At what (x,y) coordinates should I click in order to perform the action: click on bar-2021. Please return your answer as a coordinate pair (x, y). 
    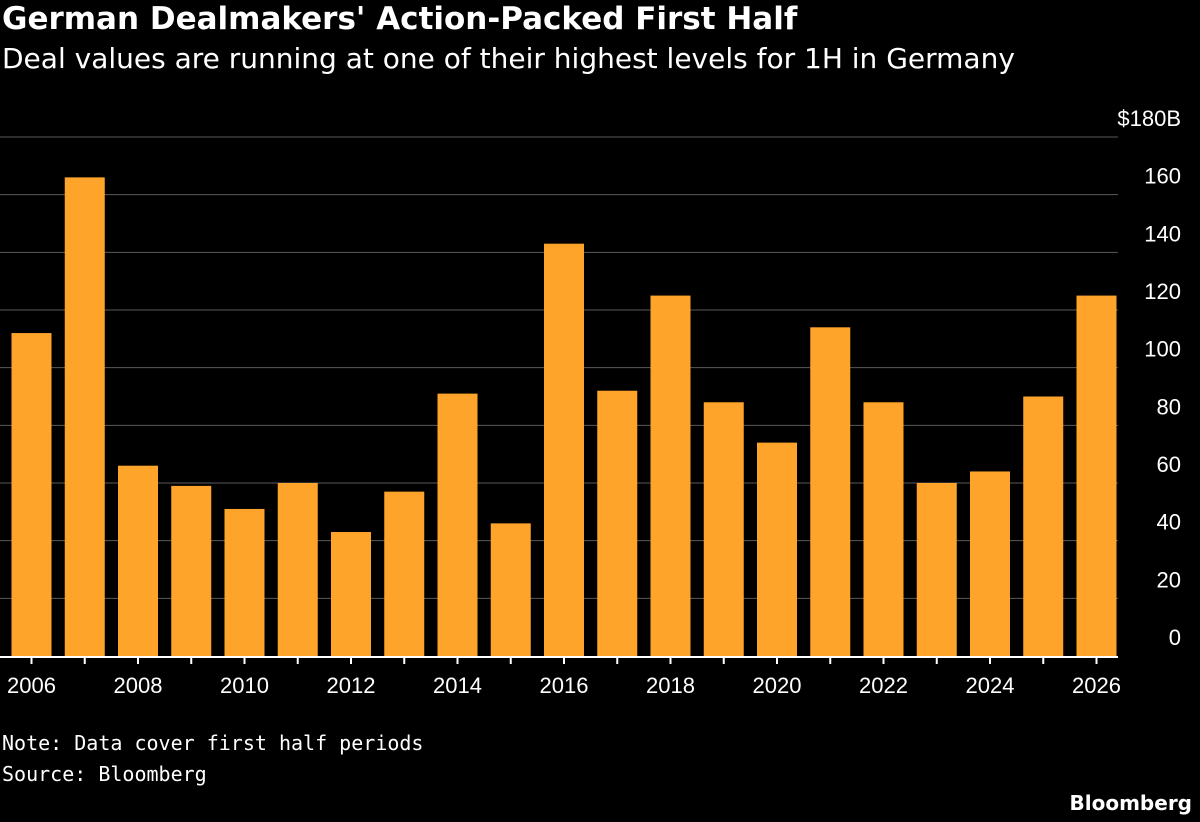
    Looking at the image, I should click on (830, 491).